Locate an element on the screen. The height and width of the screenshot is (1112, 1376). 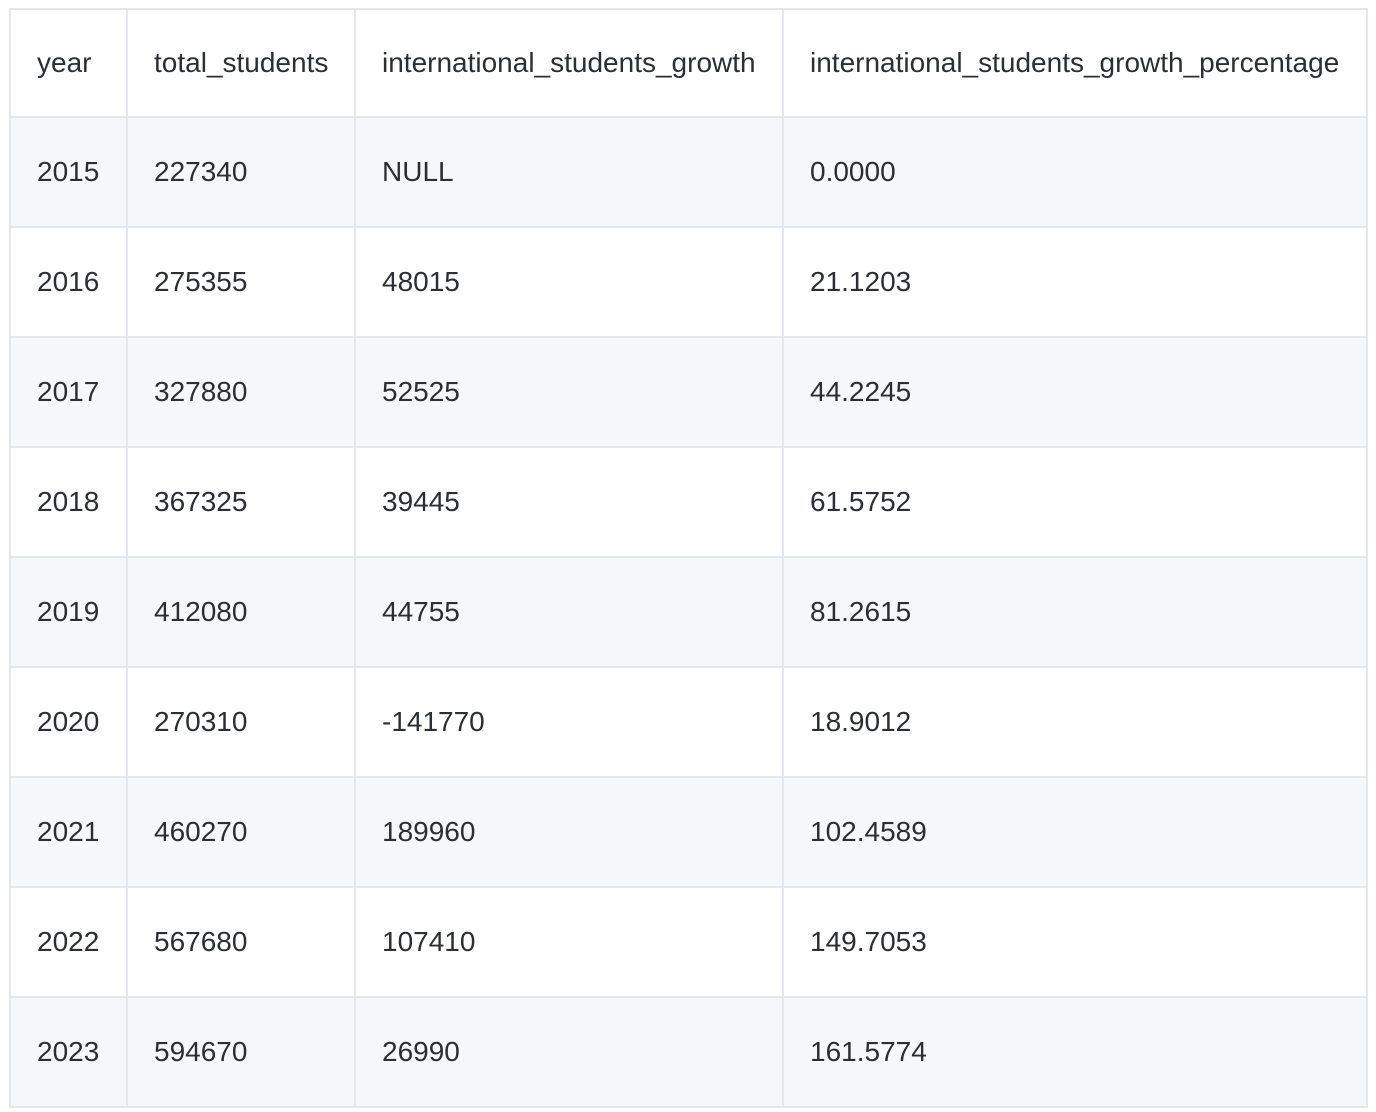
cell-year: 2021 is located at coordinates (68, 832).